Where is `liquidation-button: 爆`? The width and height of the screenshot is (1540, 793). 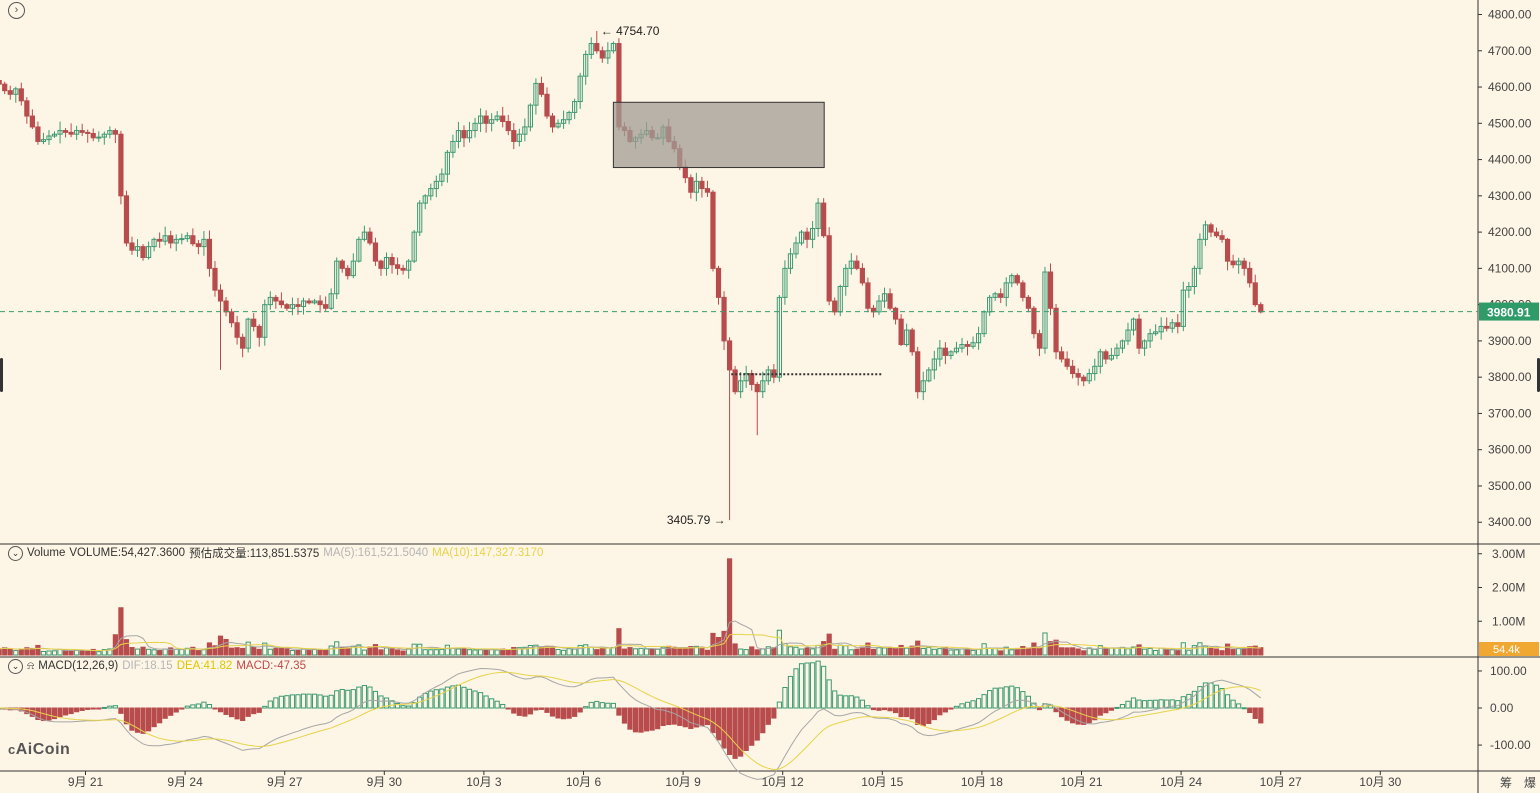
liquidation-button: 爆 is located at coordinates (1530, 783).